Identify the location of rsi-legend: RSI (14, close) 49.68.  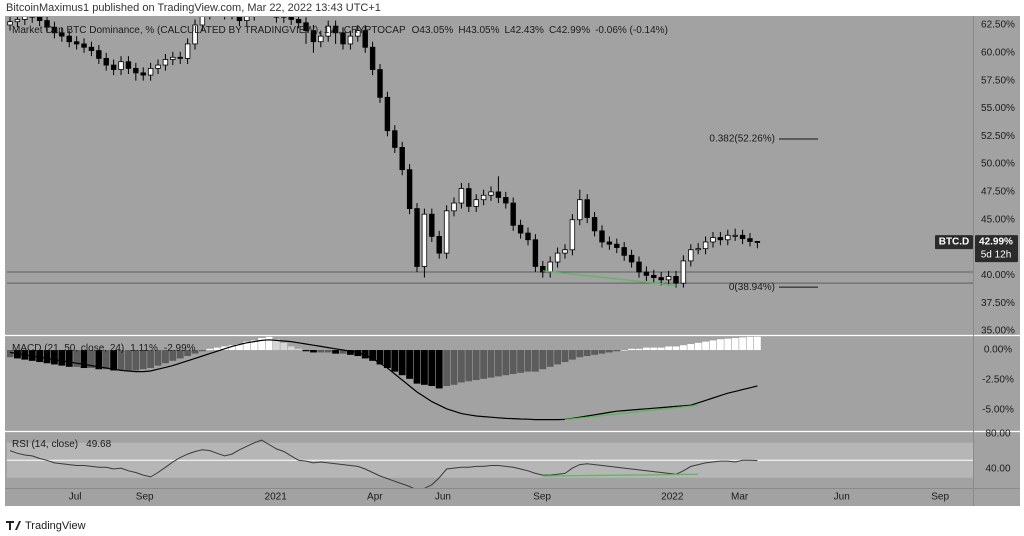
(62, 444).